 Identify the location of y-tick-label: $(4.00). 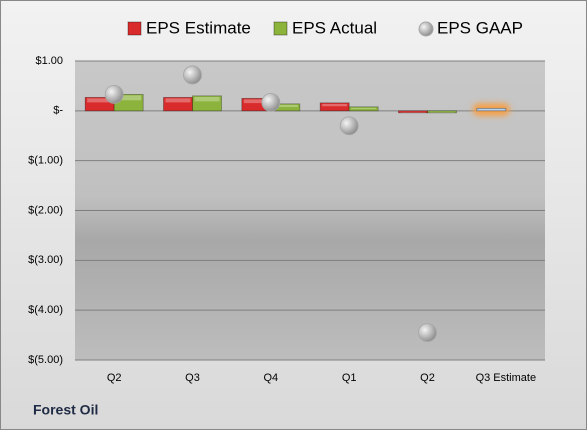
(45, 310).